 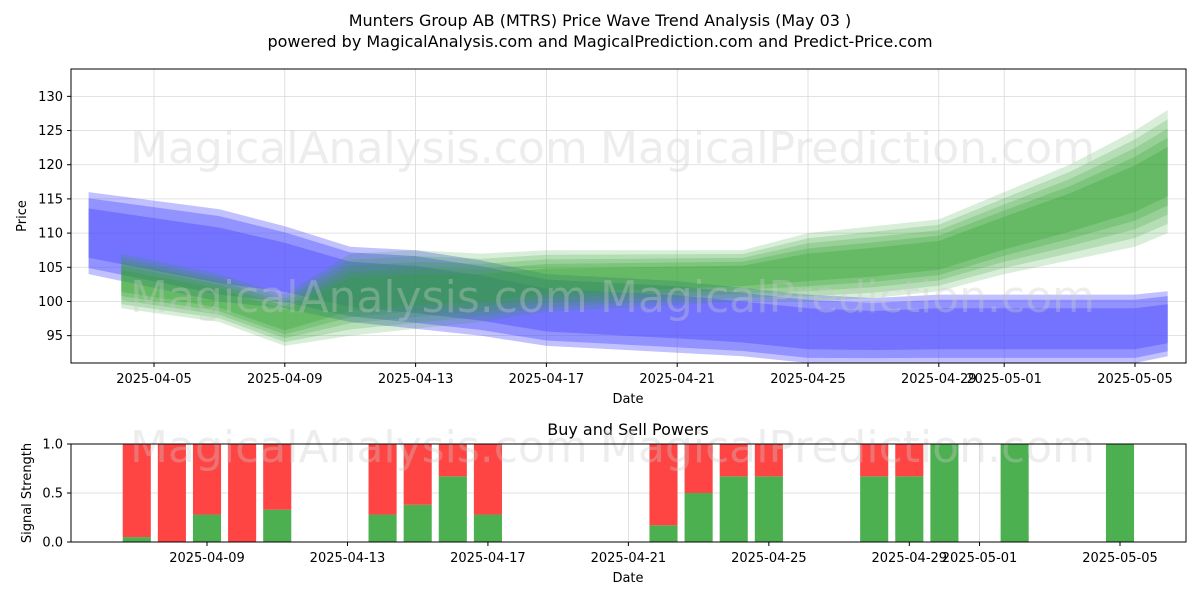 What do you see at coordinates (52, 543) in the screenshot?
I see `signal-y-tick-label: 0.0` at bounding box center [52, 543].